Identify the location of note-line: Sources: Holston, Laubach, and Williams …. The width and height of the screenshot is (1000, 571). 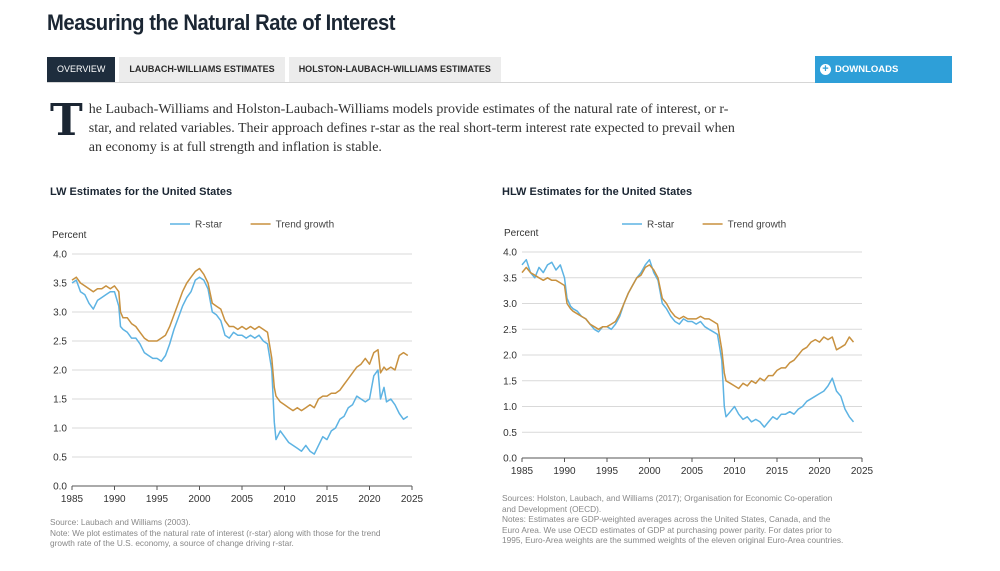
(667, 498).